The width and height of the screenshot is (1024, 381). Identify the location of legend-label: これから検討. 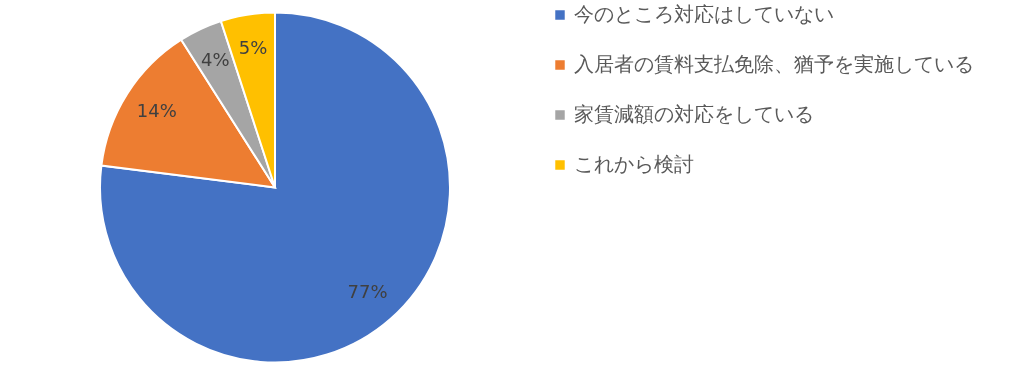
(634, 164).